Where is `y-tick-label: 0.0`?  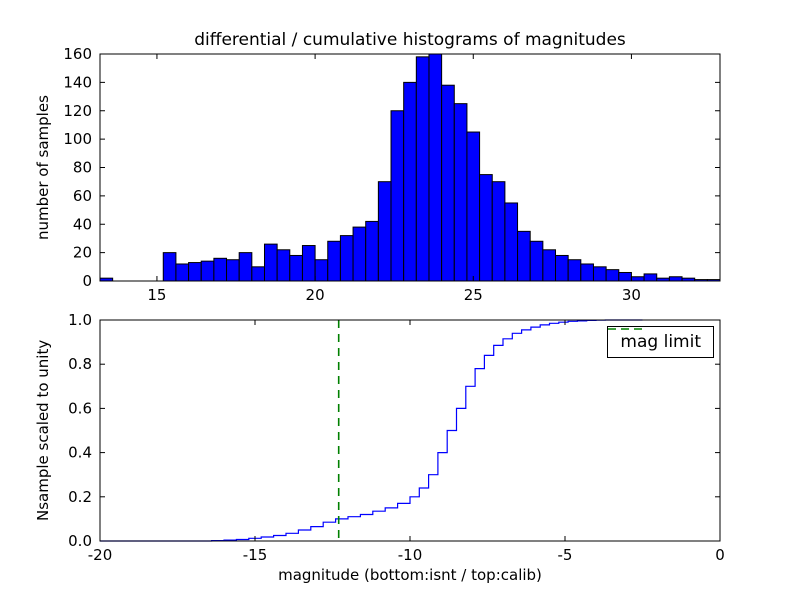
y-tick-label: 0.0 is located at coordinates (80, 541).